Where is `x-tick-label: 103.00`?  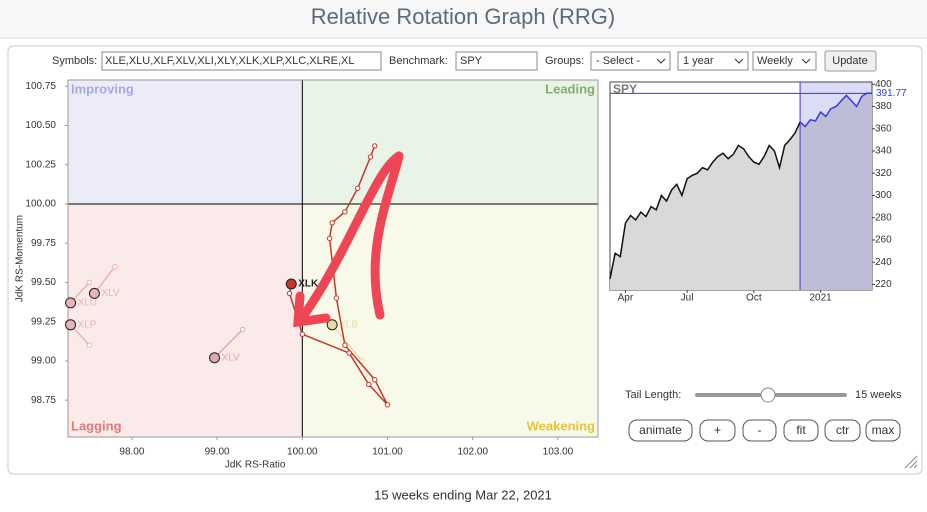 x-tick-label: 103.00 is located at coordinates (558, 452).